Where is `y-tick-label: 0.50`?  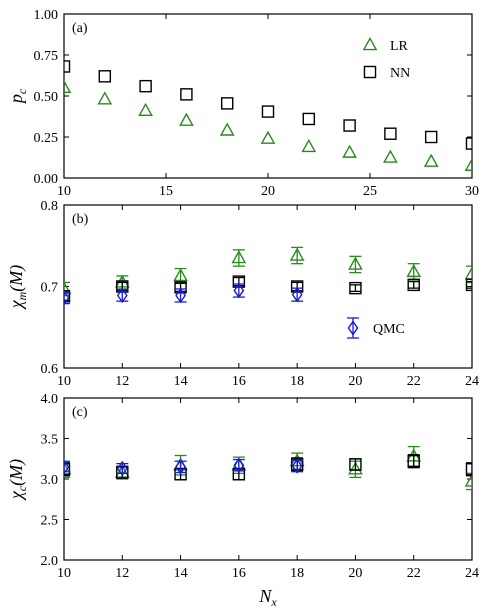 y-tick-label: 0.50 is located at coordinates (46, 97).